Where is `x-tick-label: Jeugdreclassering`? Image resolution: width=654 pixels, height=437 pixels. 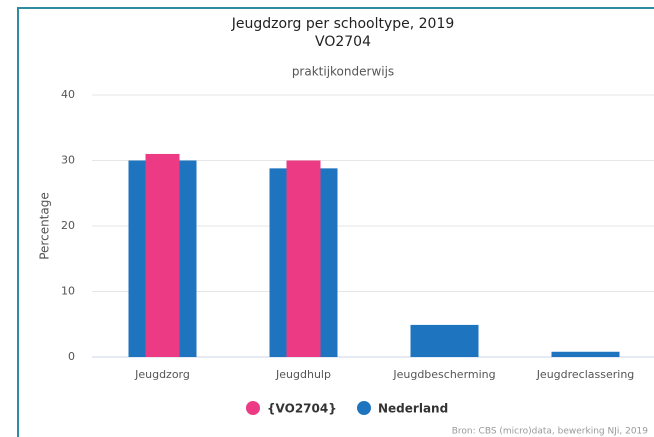
x-tick-label: Jeugdreclassering is located at coordinates (585, 374).